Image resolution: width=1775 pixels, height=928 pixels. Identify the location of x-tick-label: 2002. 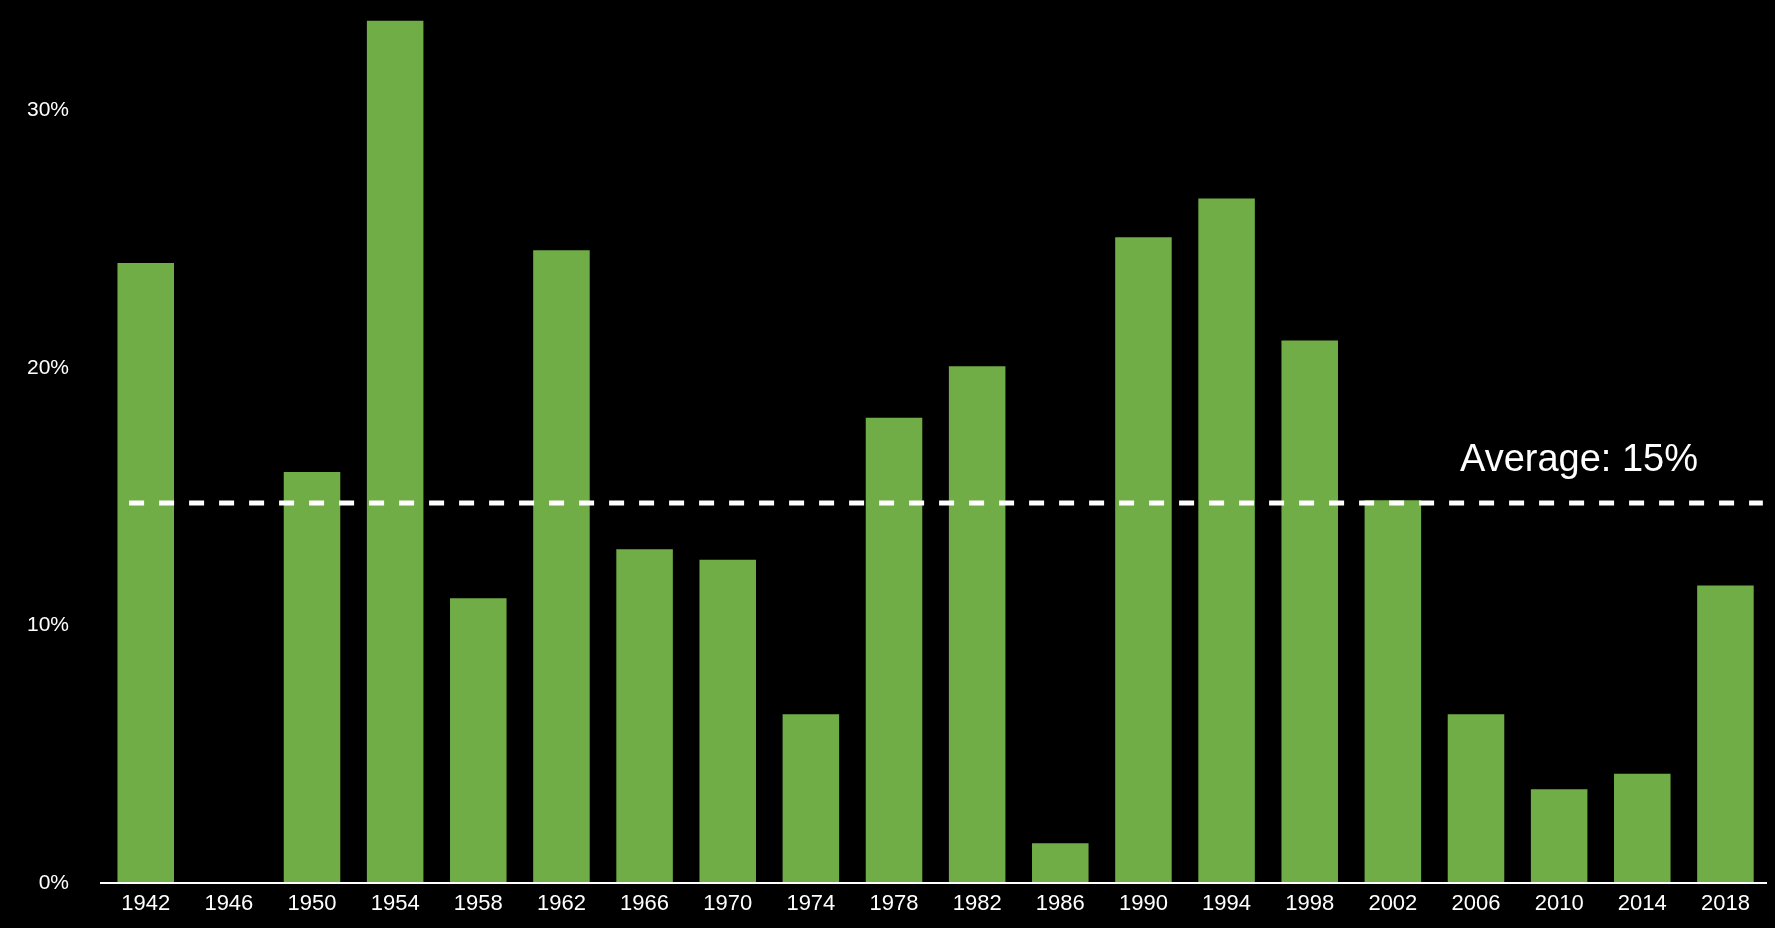
(1393, 903).